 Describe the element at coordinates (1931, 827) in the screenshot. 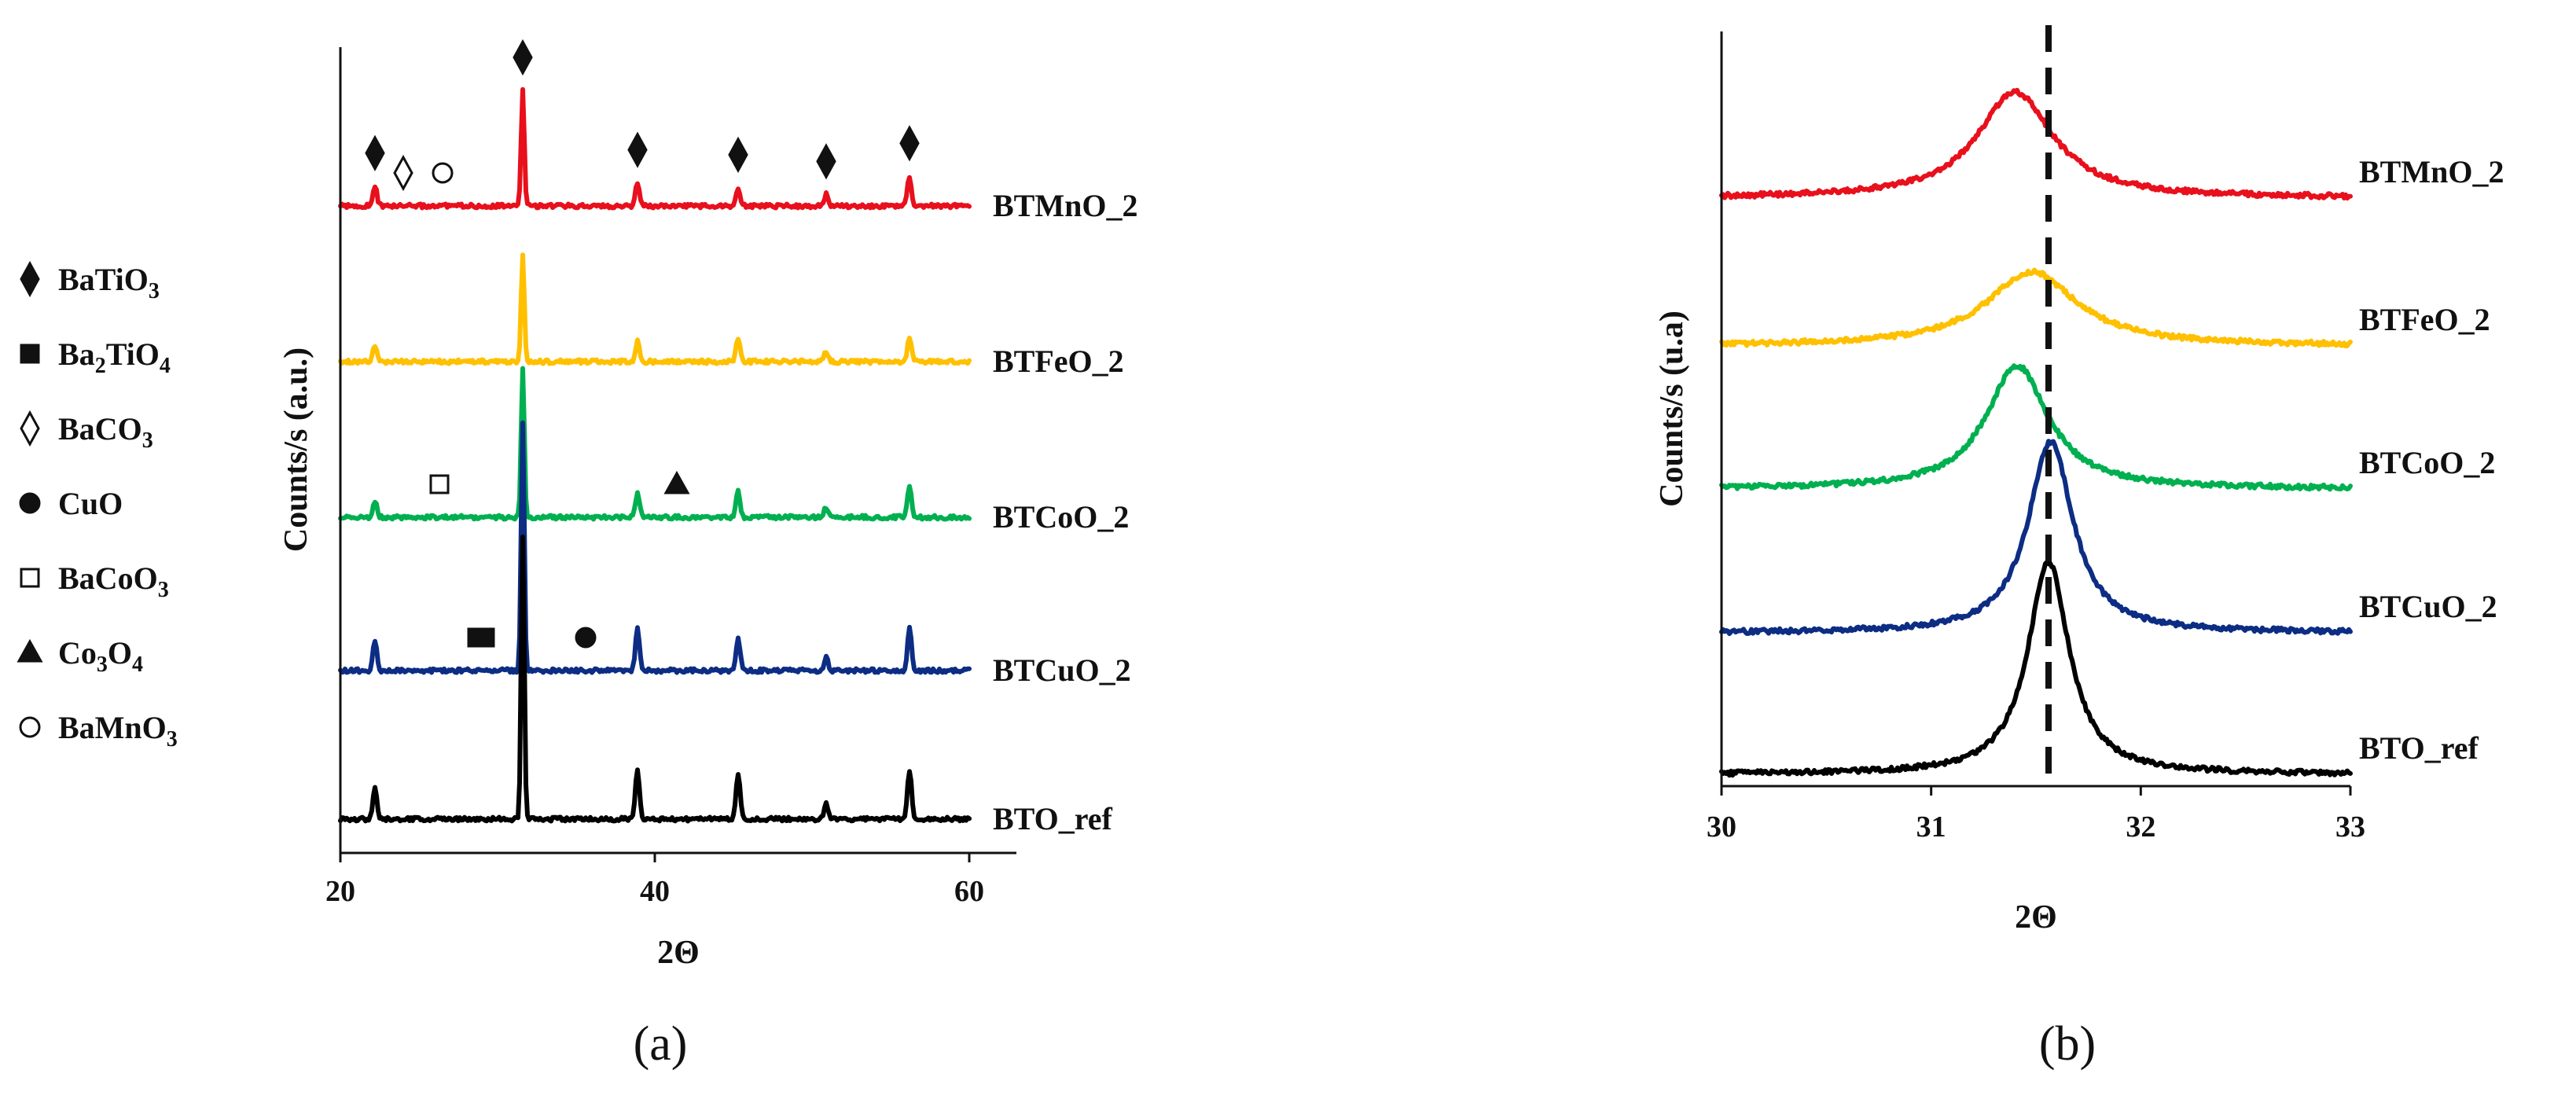

I see `x-tick-label: 31` at that location.